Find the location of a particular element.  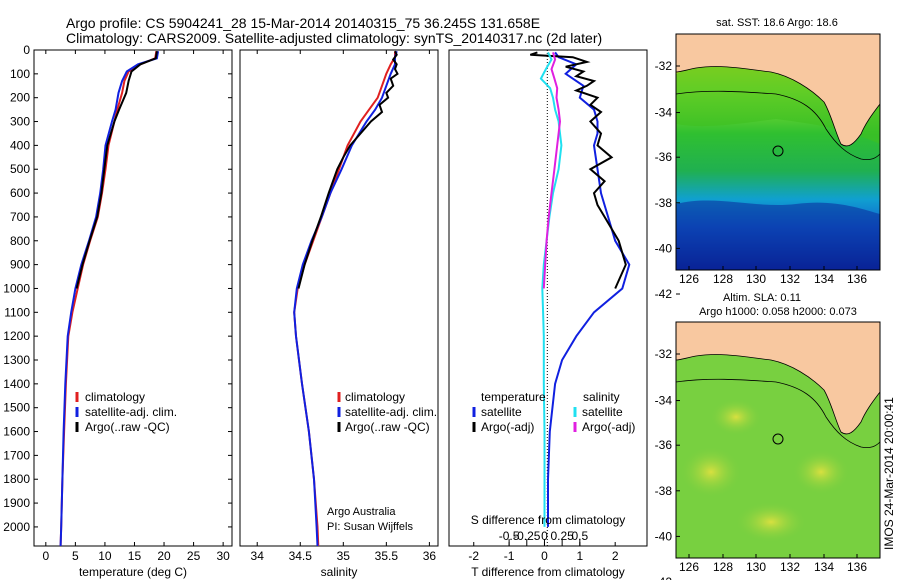

y-tick-label: 1600 is located at coordinates (16, 432).